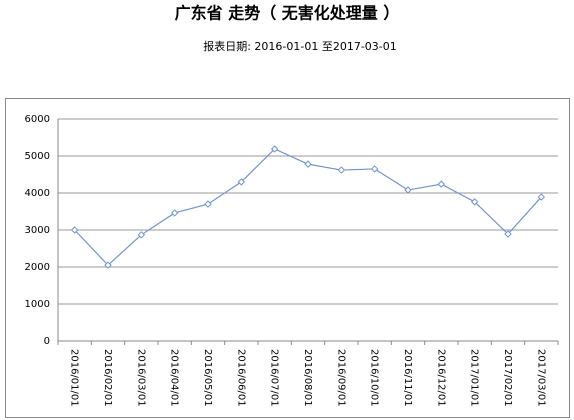 This screenshot has height=420, width=574. What do you see at coordinates (37, 156) in the screenshot?
I see `y-tick-label: 5000` at bounding box center [37, 156].